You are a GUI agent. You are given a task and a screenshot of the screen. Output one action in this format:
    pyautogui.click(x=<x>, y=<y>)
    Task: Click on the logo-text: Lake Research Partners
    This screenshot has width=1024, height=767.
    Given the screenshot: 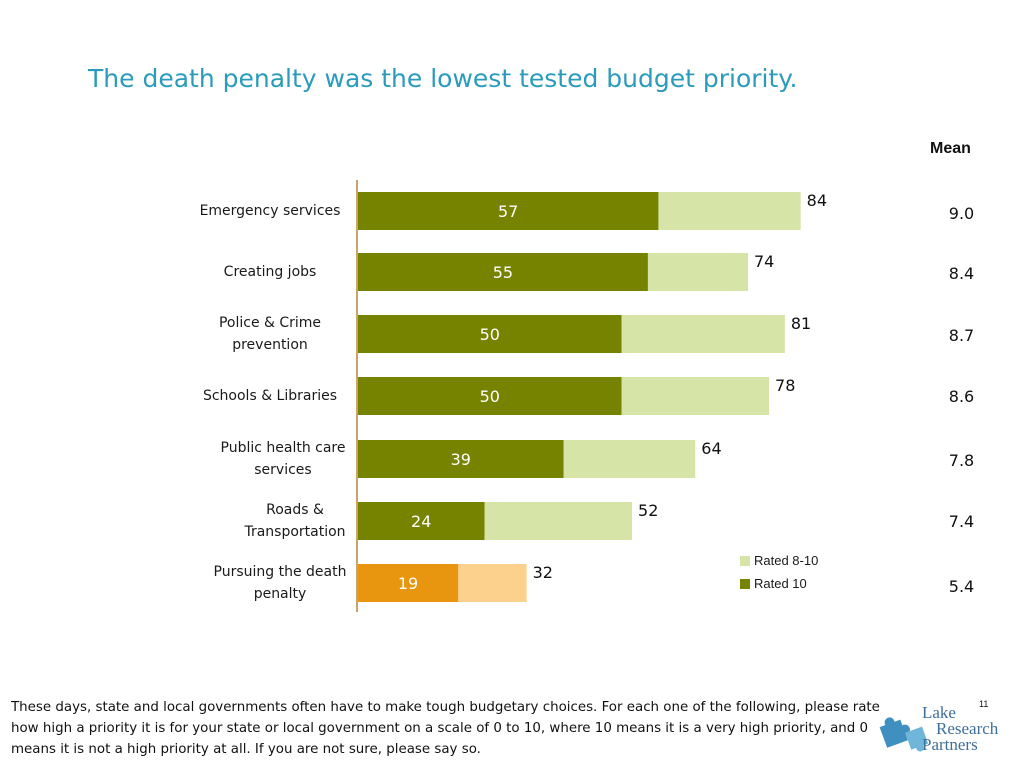 What is the action you would take?
    pyautogui.click(x=960, y=728)
    